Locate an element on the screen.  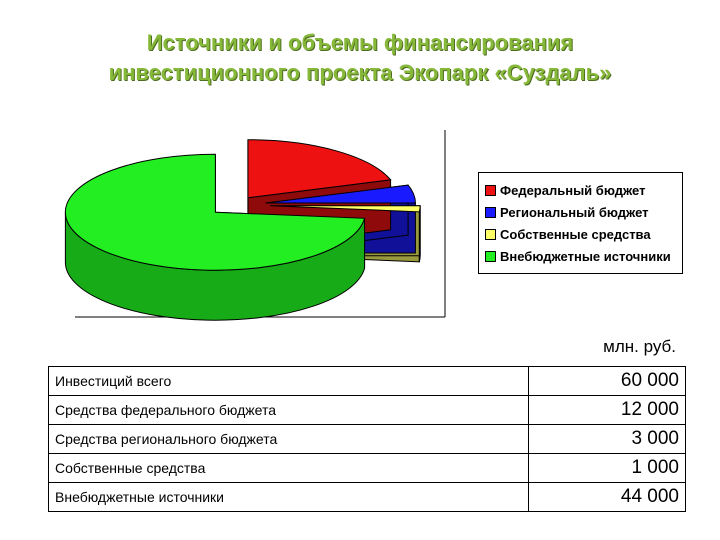
row-label: Средства федерального бюджета is located at coordinates (288, 410).